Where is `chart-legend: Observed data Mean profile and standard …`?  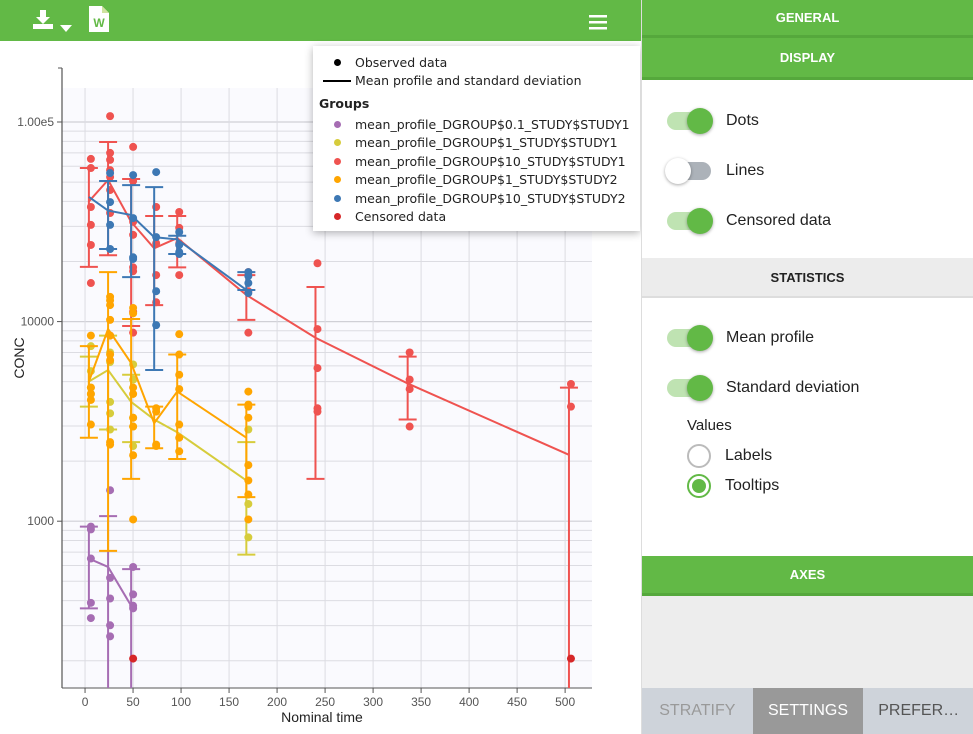 chart-legend: Observed data Mean profile and standard … is located at coordinates (476, 138).